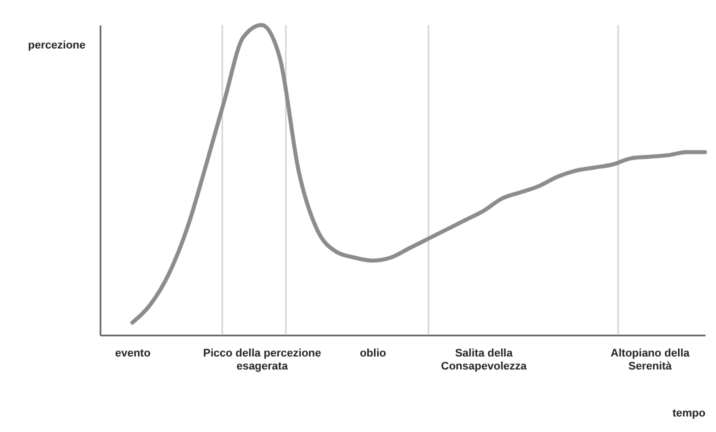 This screenshot has height=432, width=716. What do you see at coordinates (484, 360) in the screenshot?
I see `x-tick-label: Salita della Consapevolezza` at bounding box center [484, 360].